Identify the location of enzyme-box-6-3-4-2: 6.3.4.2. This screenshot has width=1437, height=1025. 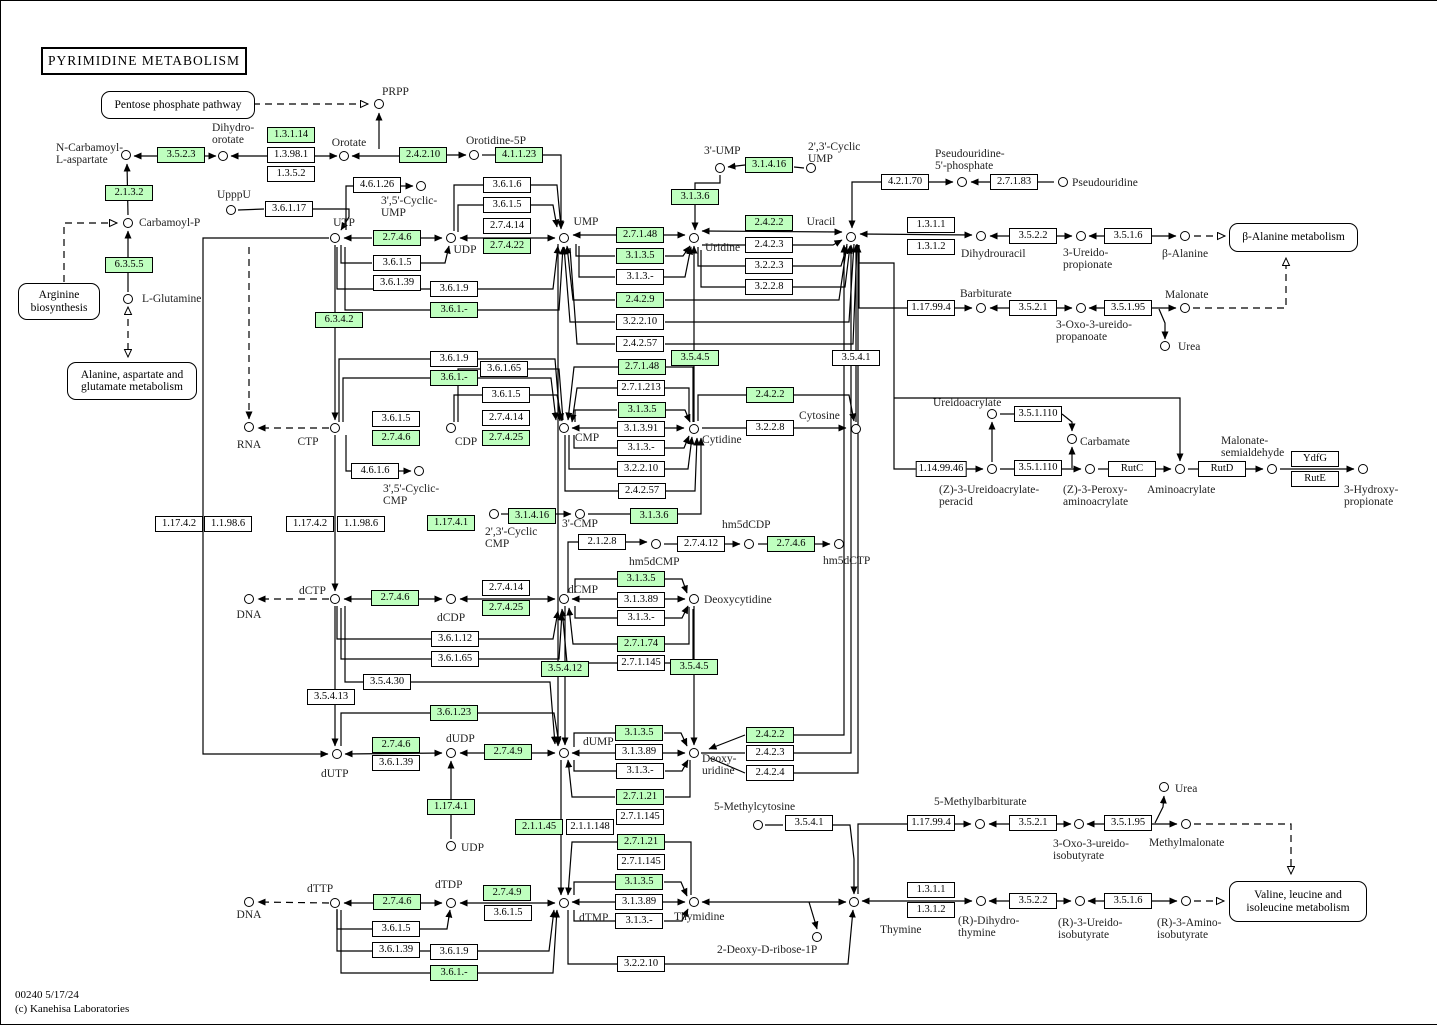
(339, 320).